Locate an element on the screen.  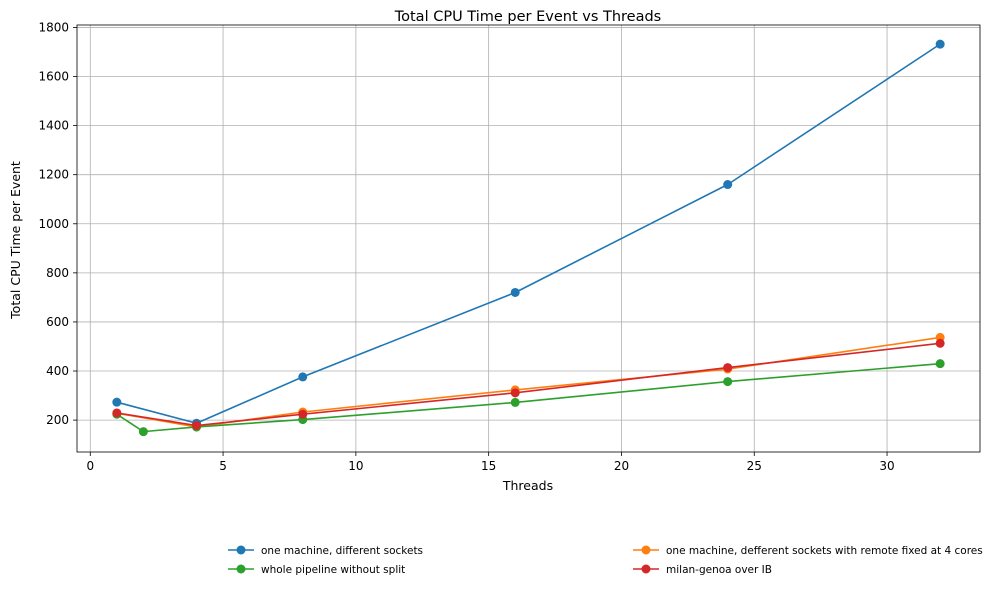
legend-item: one machine, different sockets is located at coordinates (325, 551).